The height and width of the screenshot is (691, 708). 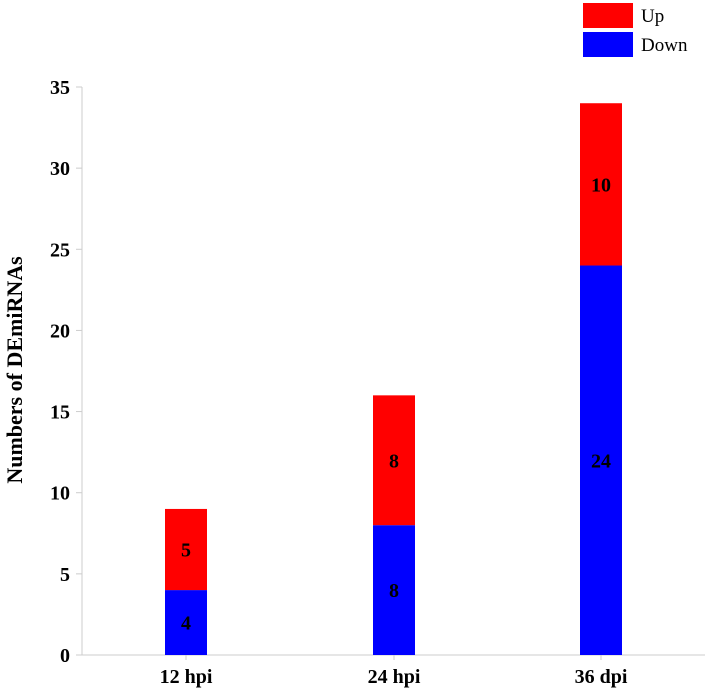 What do you see at coordinates (60, 169) in the screenshot?
I see `y-tick-label: 30` at bounding box center [60, 169].